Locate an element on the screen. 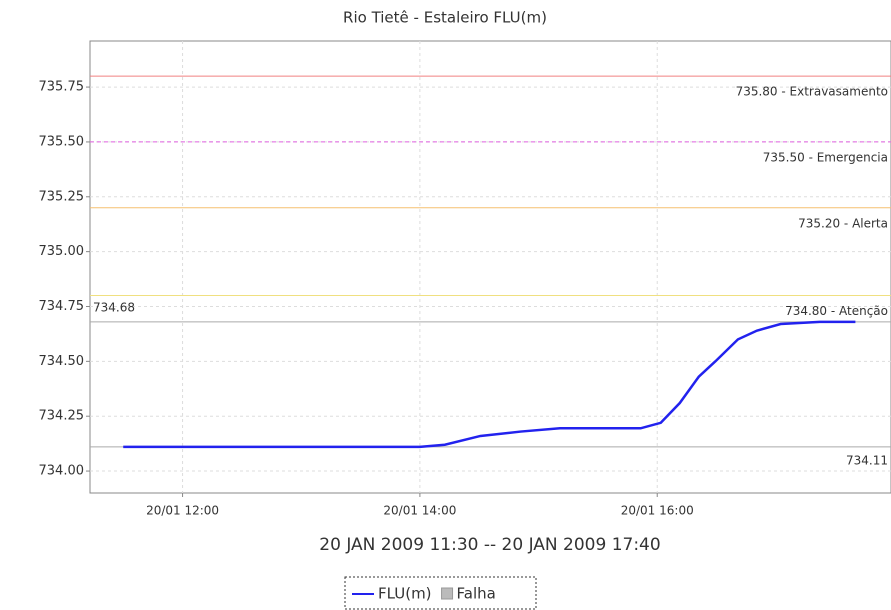 The image size is (891, 610). threshold-label: 734.80 - Atenção is located at coordinates (836, 311).